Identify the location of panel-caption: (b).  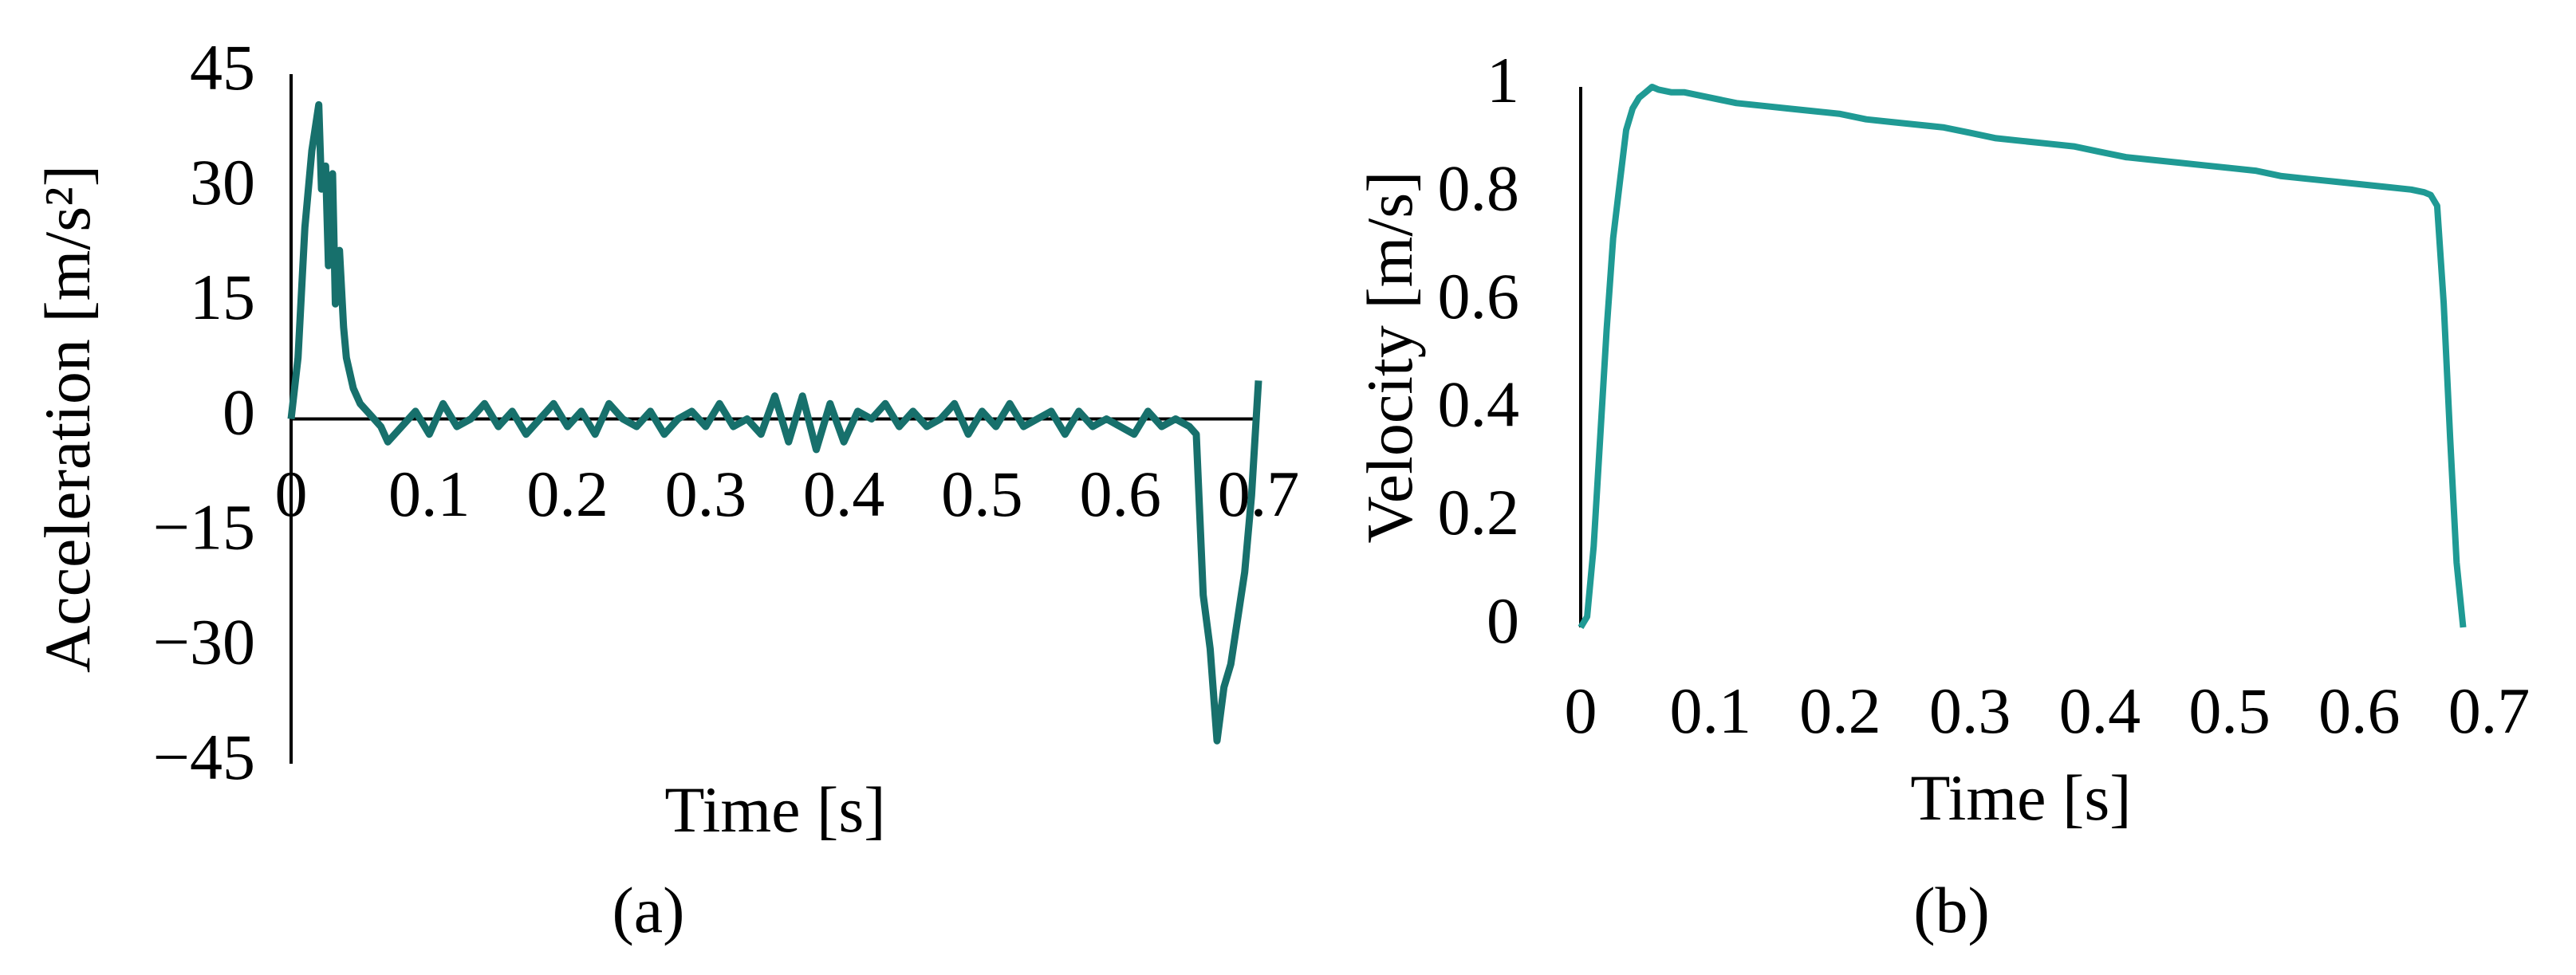
(1951, 910).